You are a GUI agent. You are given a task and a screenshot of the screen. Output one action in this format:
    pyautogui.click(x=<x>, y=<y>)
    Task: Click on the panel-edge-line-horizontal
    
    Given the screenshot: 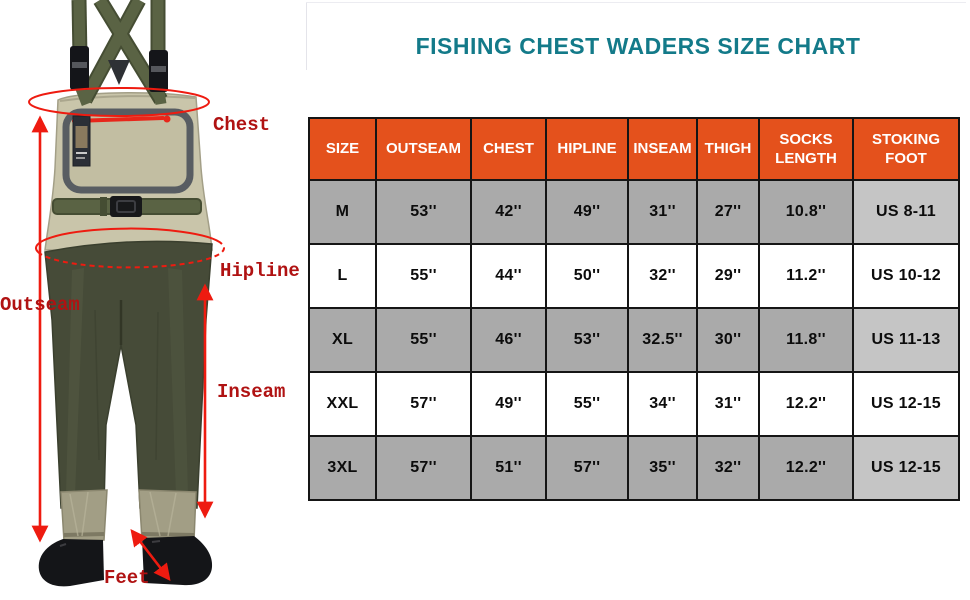 What is the action you would take?
    pyautogui.click(x=636, y=2)
    